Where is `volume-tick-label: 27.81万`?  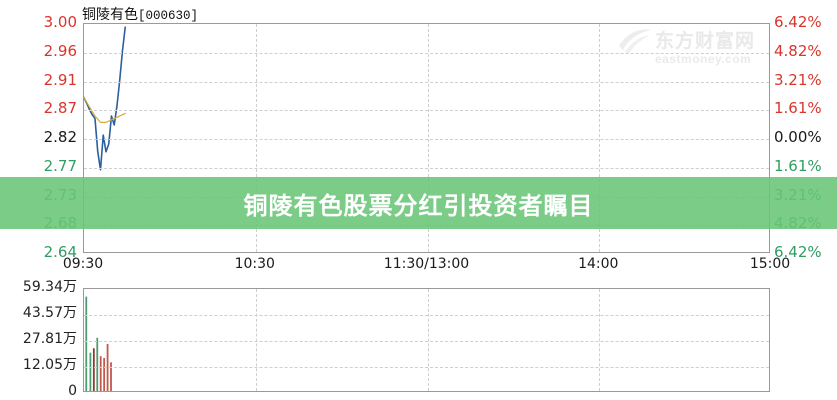
volume-tick-label: 27.81万 is located at coordinates (49, 339).